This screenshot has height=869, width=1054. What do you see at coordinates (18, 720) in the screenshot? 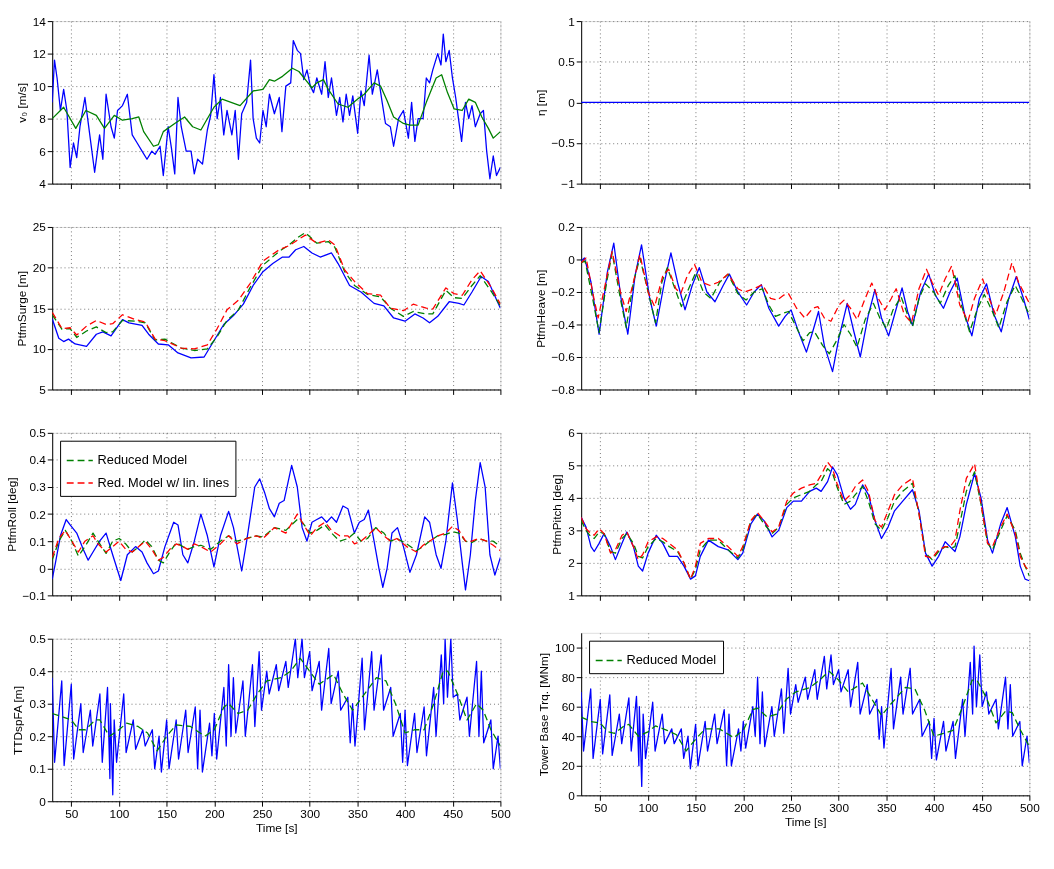
I see `y-axis-title: TTDspFA [m]` at bounding box center [18, 720].